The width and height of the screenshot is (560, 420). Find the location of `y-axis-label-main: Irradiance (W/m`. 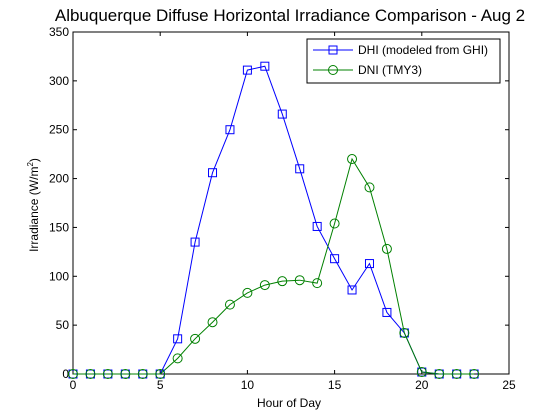

y-axis-label-main: Irradiance (W/m is located at coordinates (34, 209).